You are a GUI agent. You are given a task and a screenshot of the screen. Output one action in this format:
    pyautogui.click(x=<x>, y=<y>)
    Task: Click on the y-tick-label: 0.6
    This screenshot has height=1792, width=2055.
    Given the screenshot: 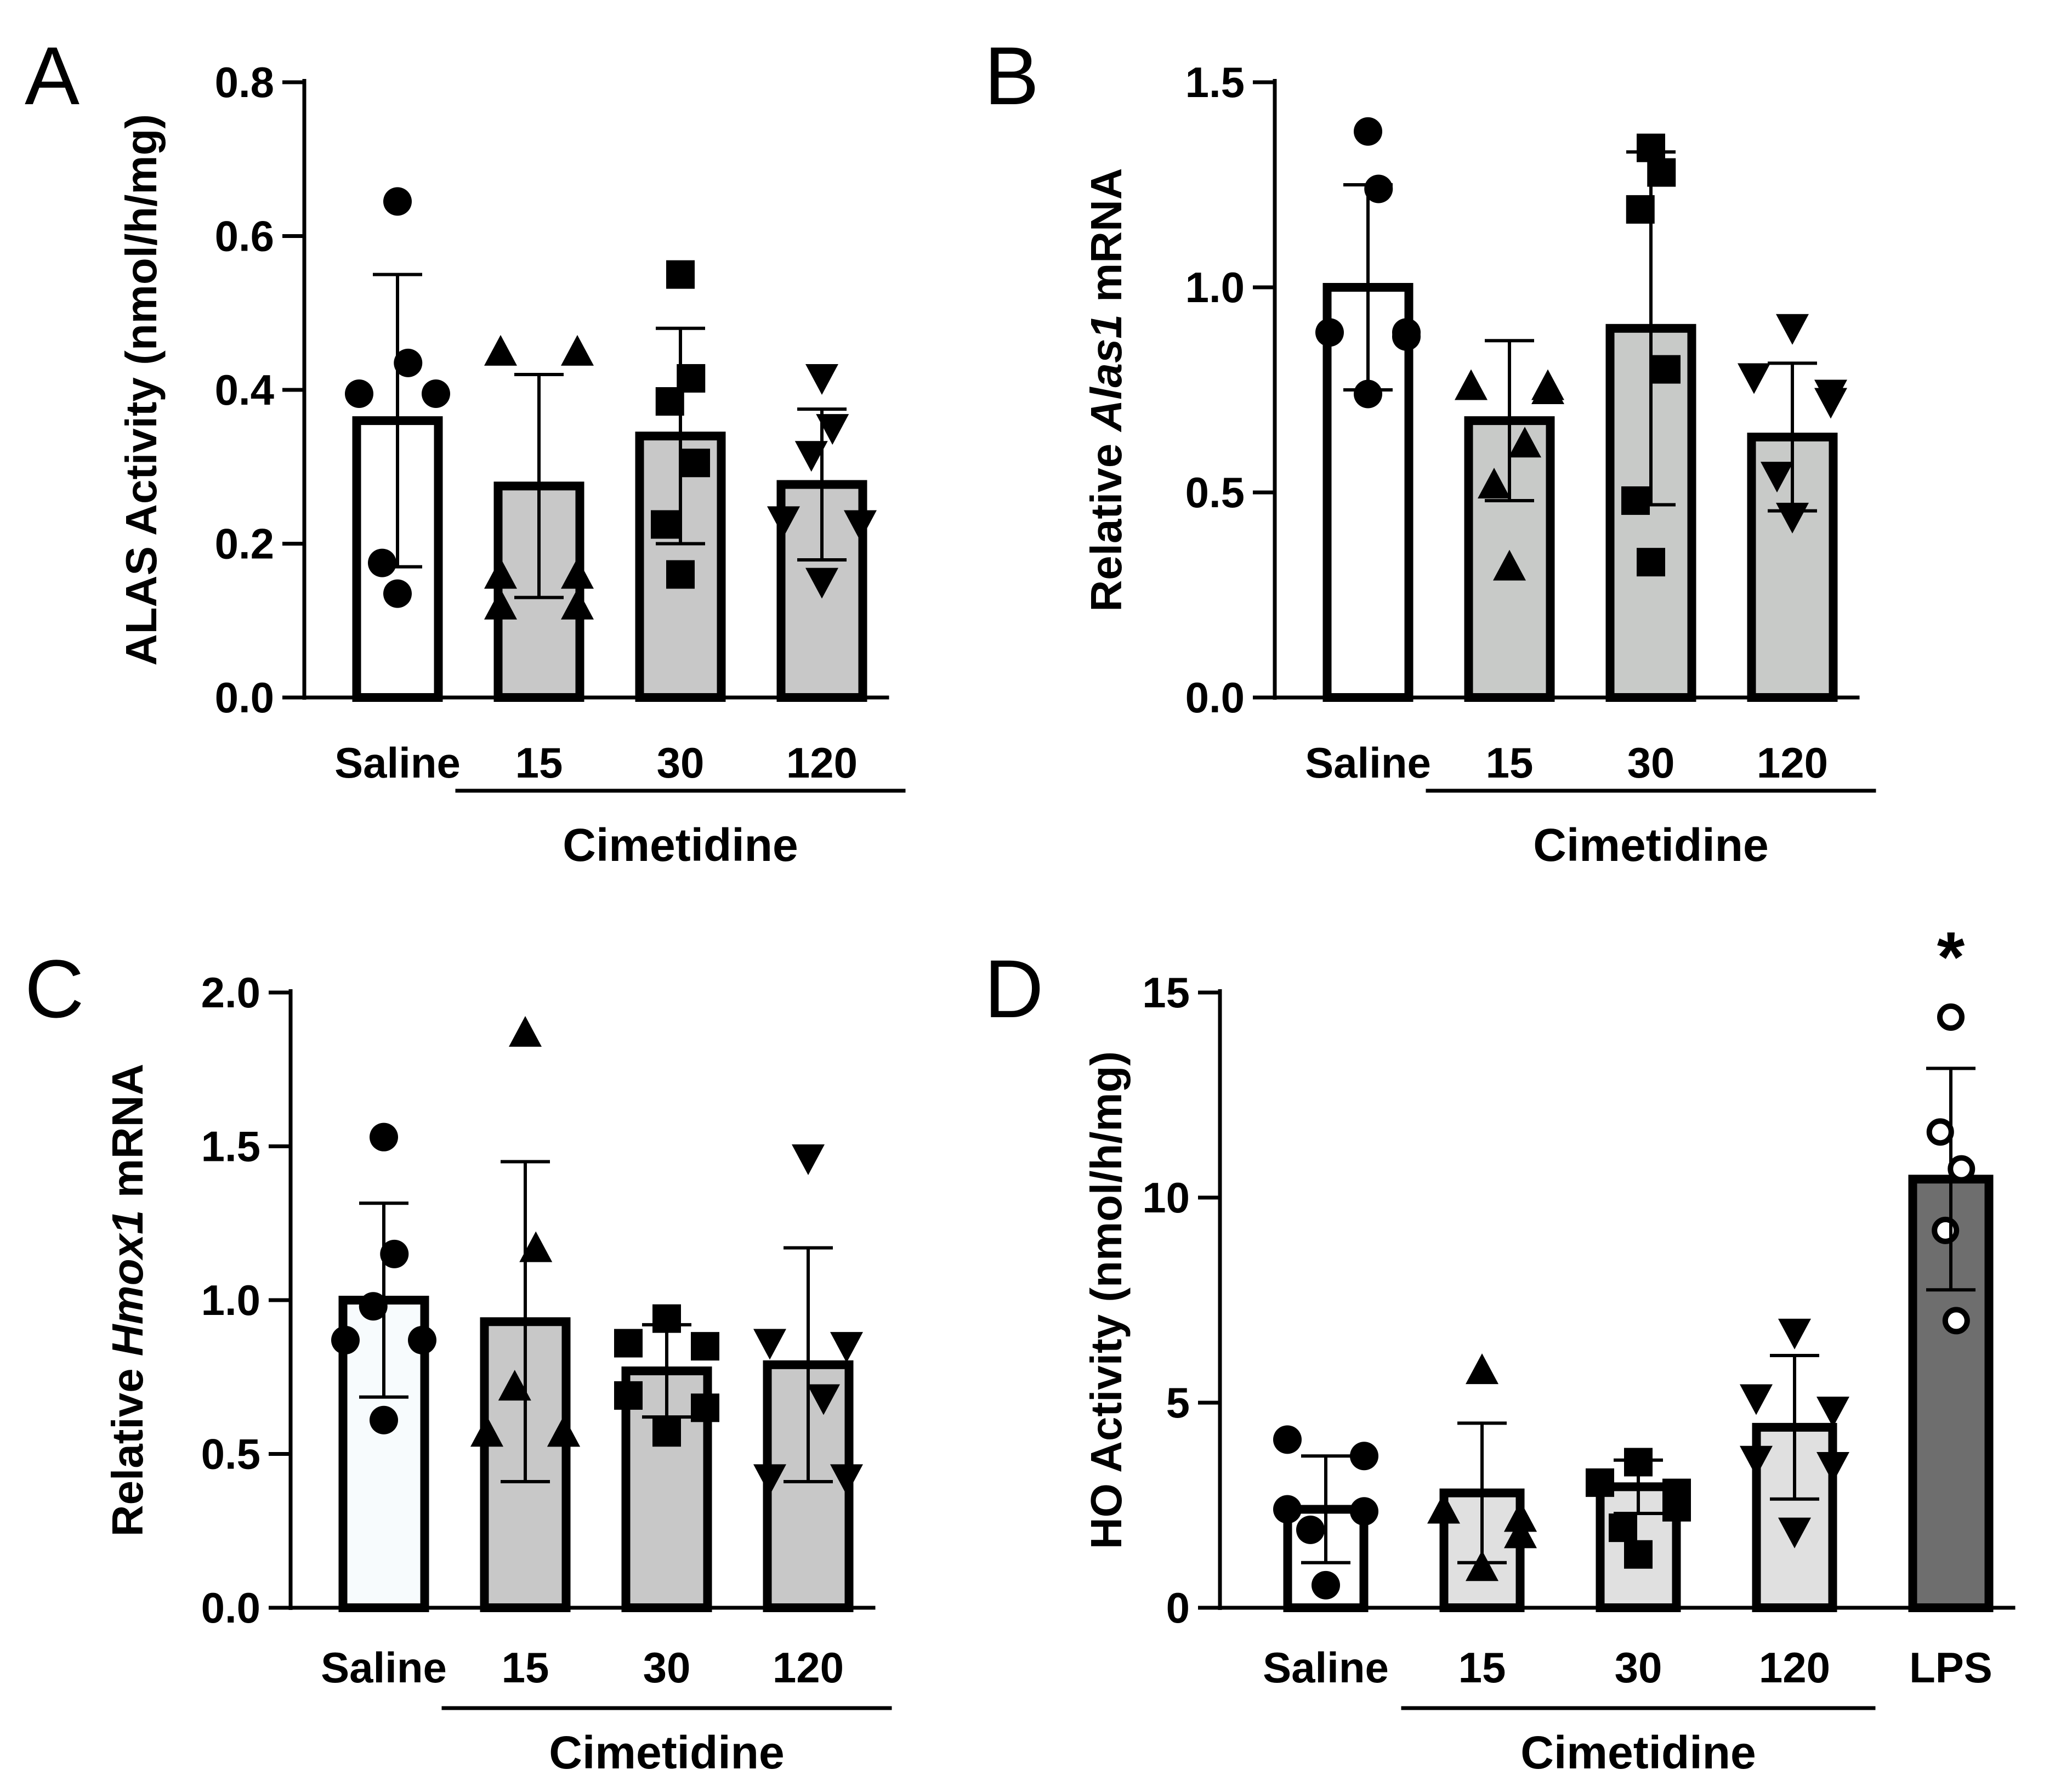 What is the action you would take?
    pyautogui.click(x=245, y=236)
    